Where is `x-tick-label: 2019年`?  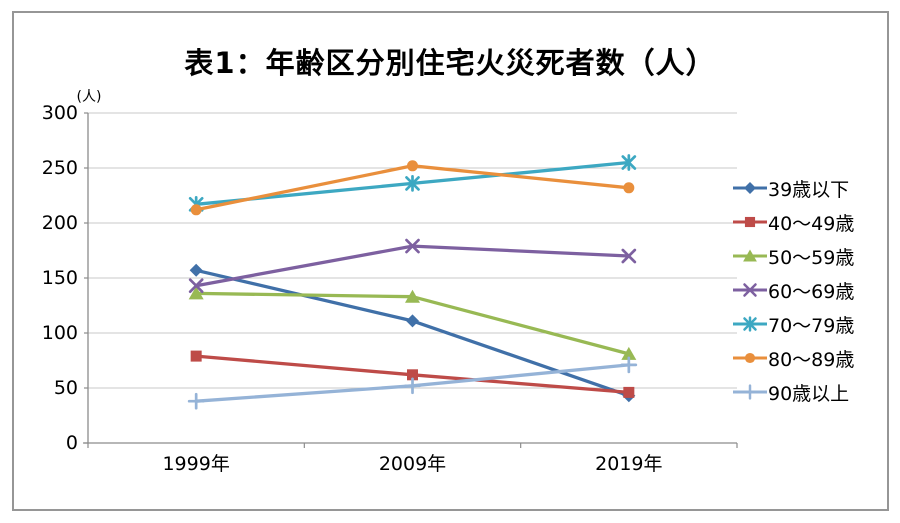
x-tick-label: 2019年 is located at coordinates (629, 464).